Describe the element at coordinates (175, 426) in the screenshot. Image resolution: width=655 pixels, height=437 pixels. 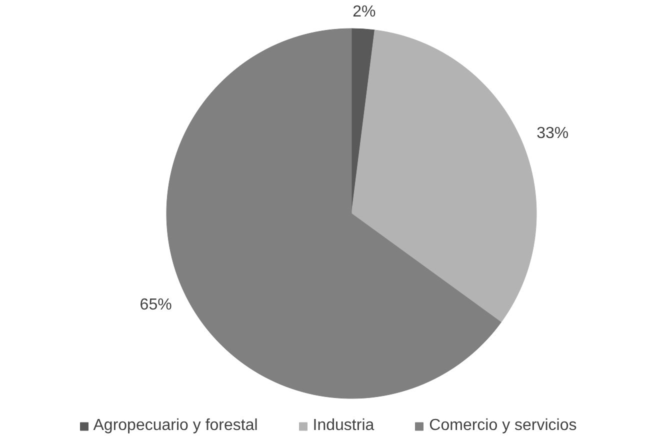
I see `legend-label: Agropecuario y forestal` at that location.